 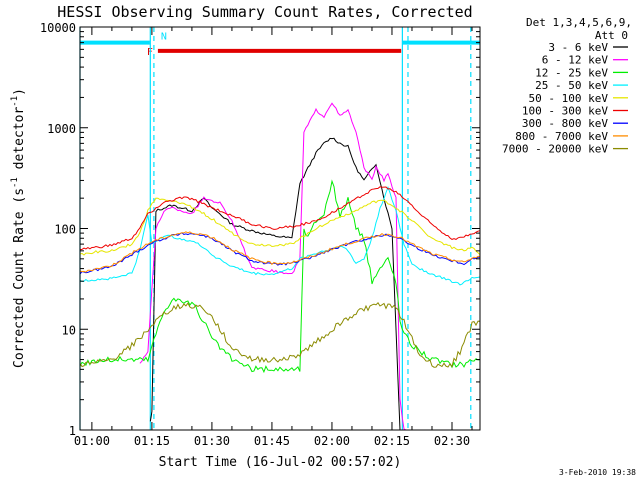 What do you see at coordinates (392, 441) in the screenshot?
I see `x-tick-label-5: 02:15` at bounding box center [392, 441].